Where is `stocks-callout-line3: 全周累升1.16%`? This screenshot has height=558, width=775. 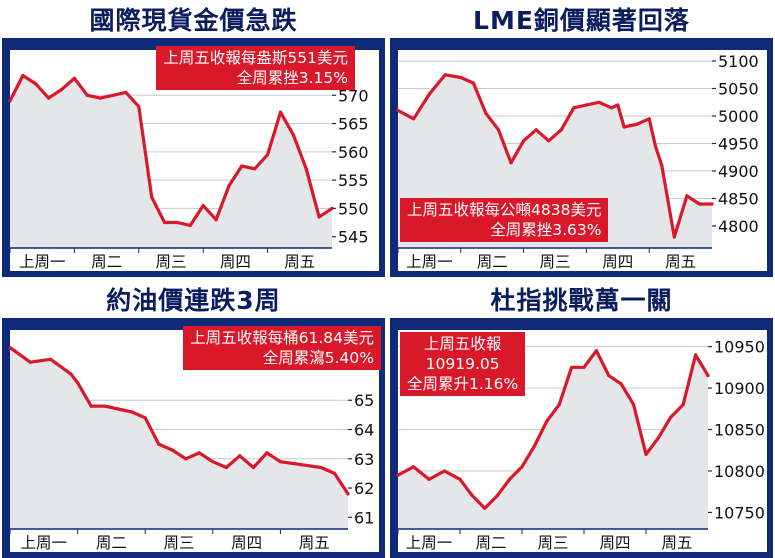 stocks-callout-line3: 全周累升1.16% is located at coordinates (463, 384).